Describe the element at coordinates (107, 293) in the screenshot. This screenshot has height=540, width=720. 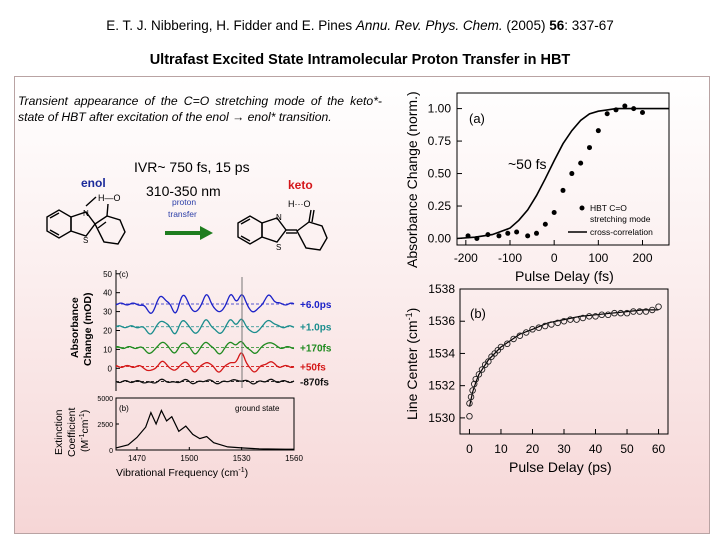
I see `y-tick-label: 40` at that location.